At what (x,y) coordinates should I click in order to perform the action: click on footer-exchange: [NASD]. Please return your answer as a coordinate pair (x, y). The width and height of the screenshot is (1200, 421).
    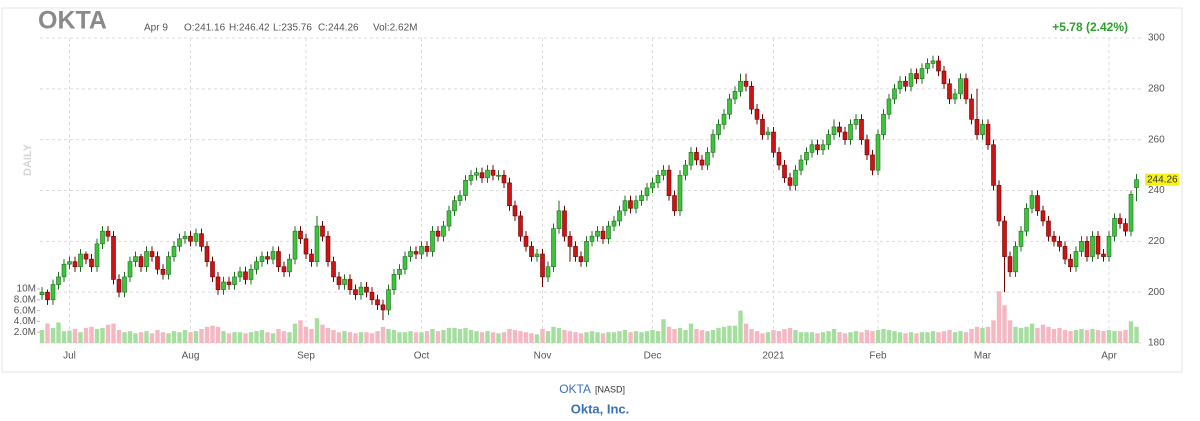
    Looking at the image, I should click on (610, 389).